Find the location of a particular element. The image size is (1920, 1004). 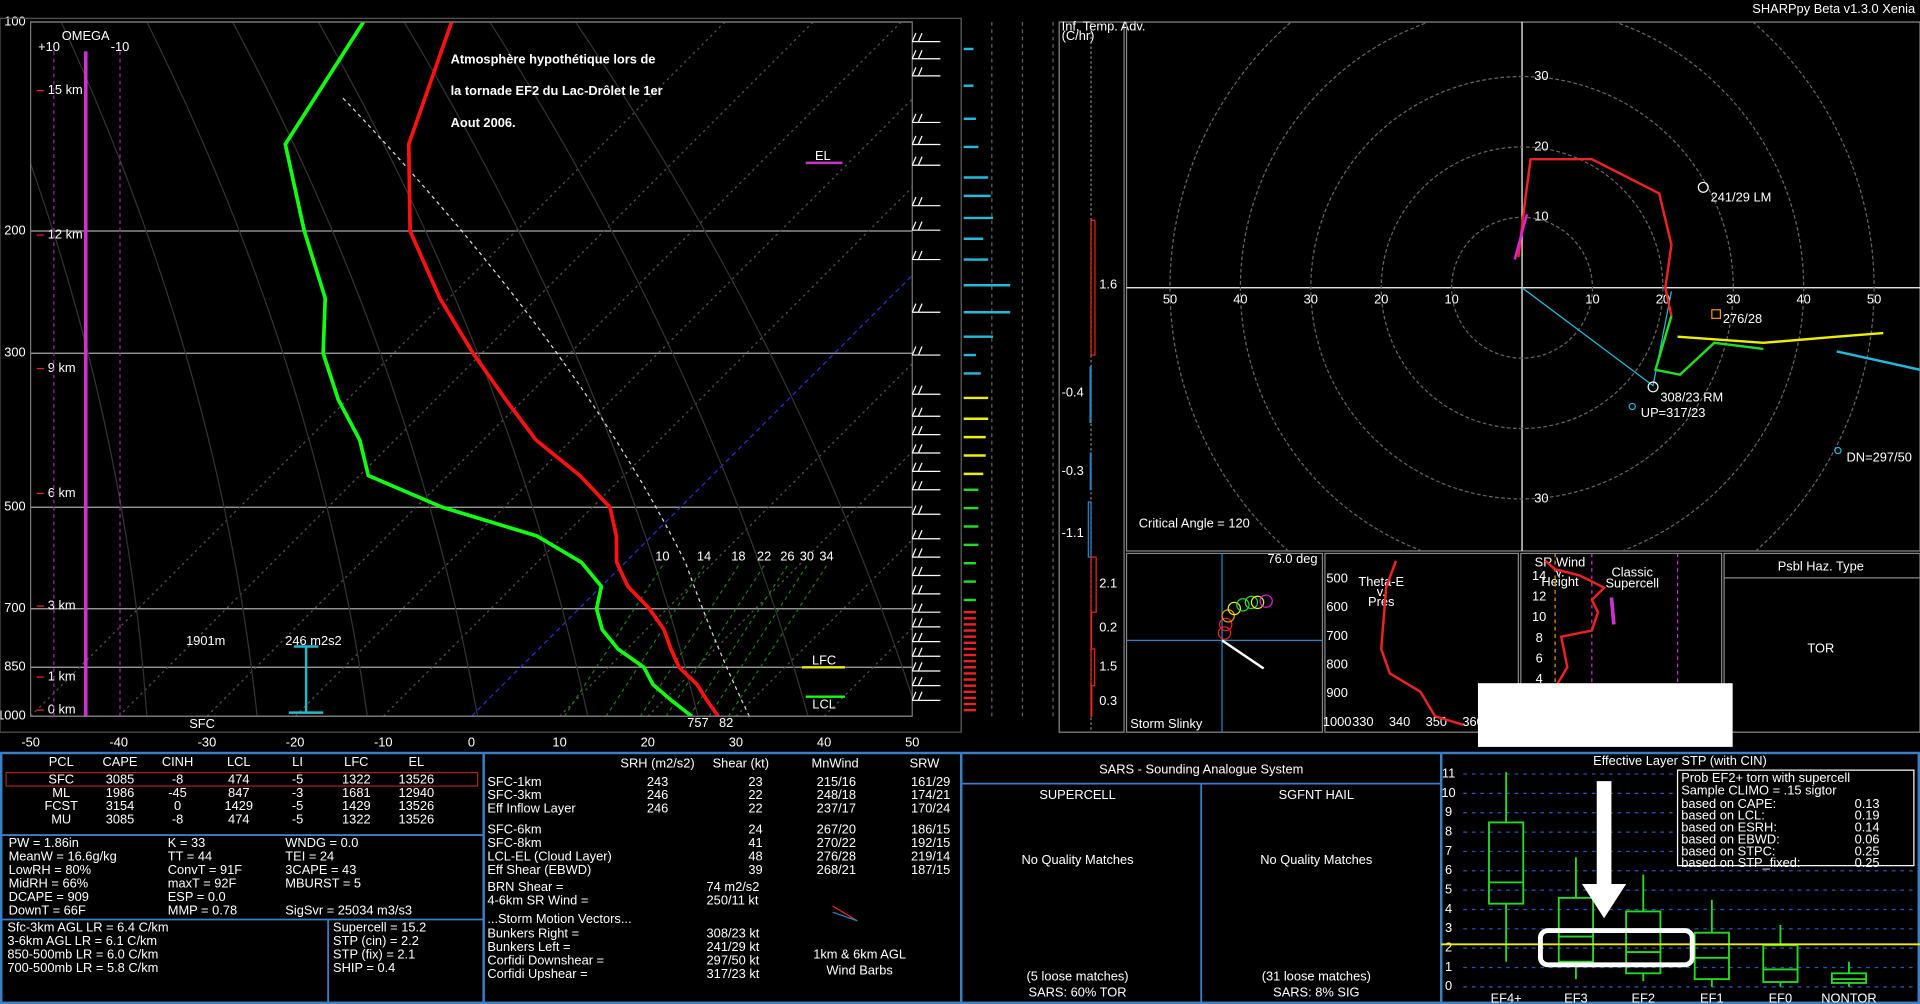

callout-box is located at coordinates (1605, 715).